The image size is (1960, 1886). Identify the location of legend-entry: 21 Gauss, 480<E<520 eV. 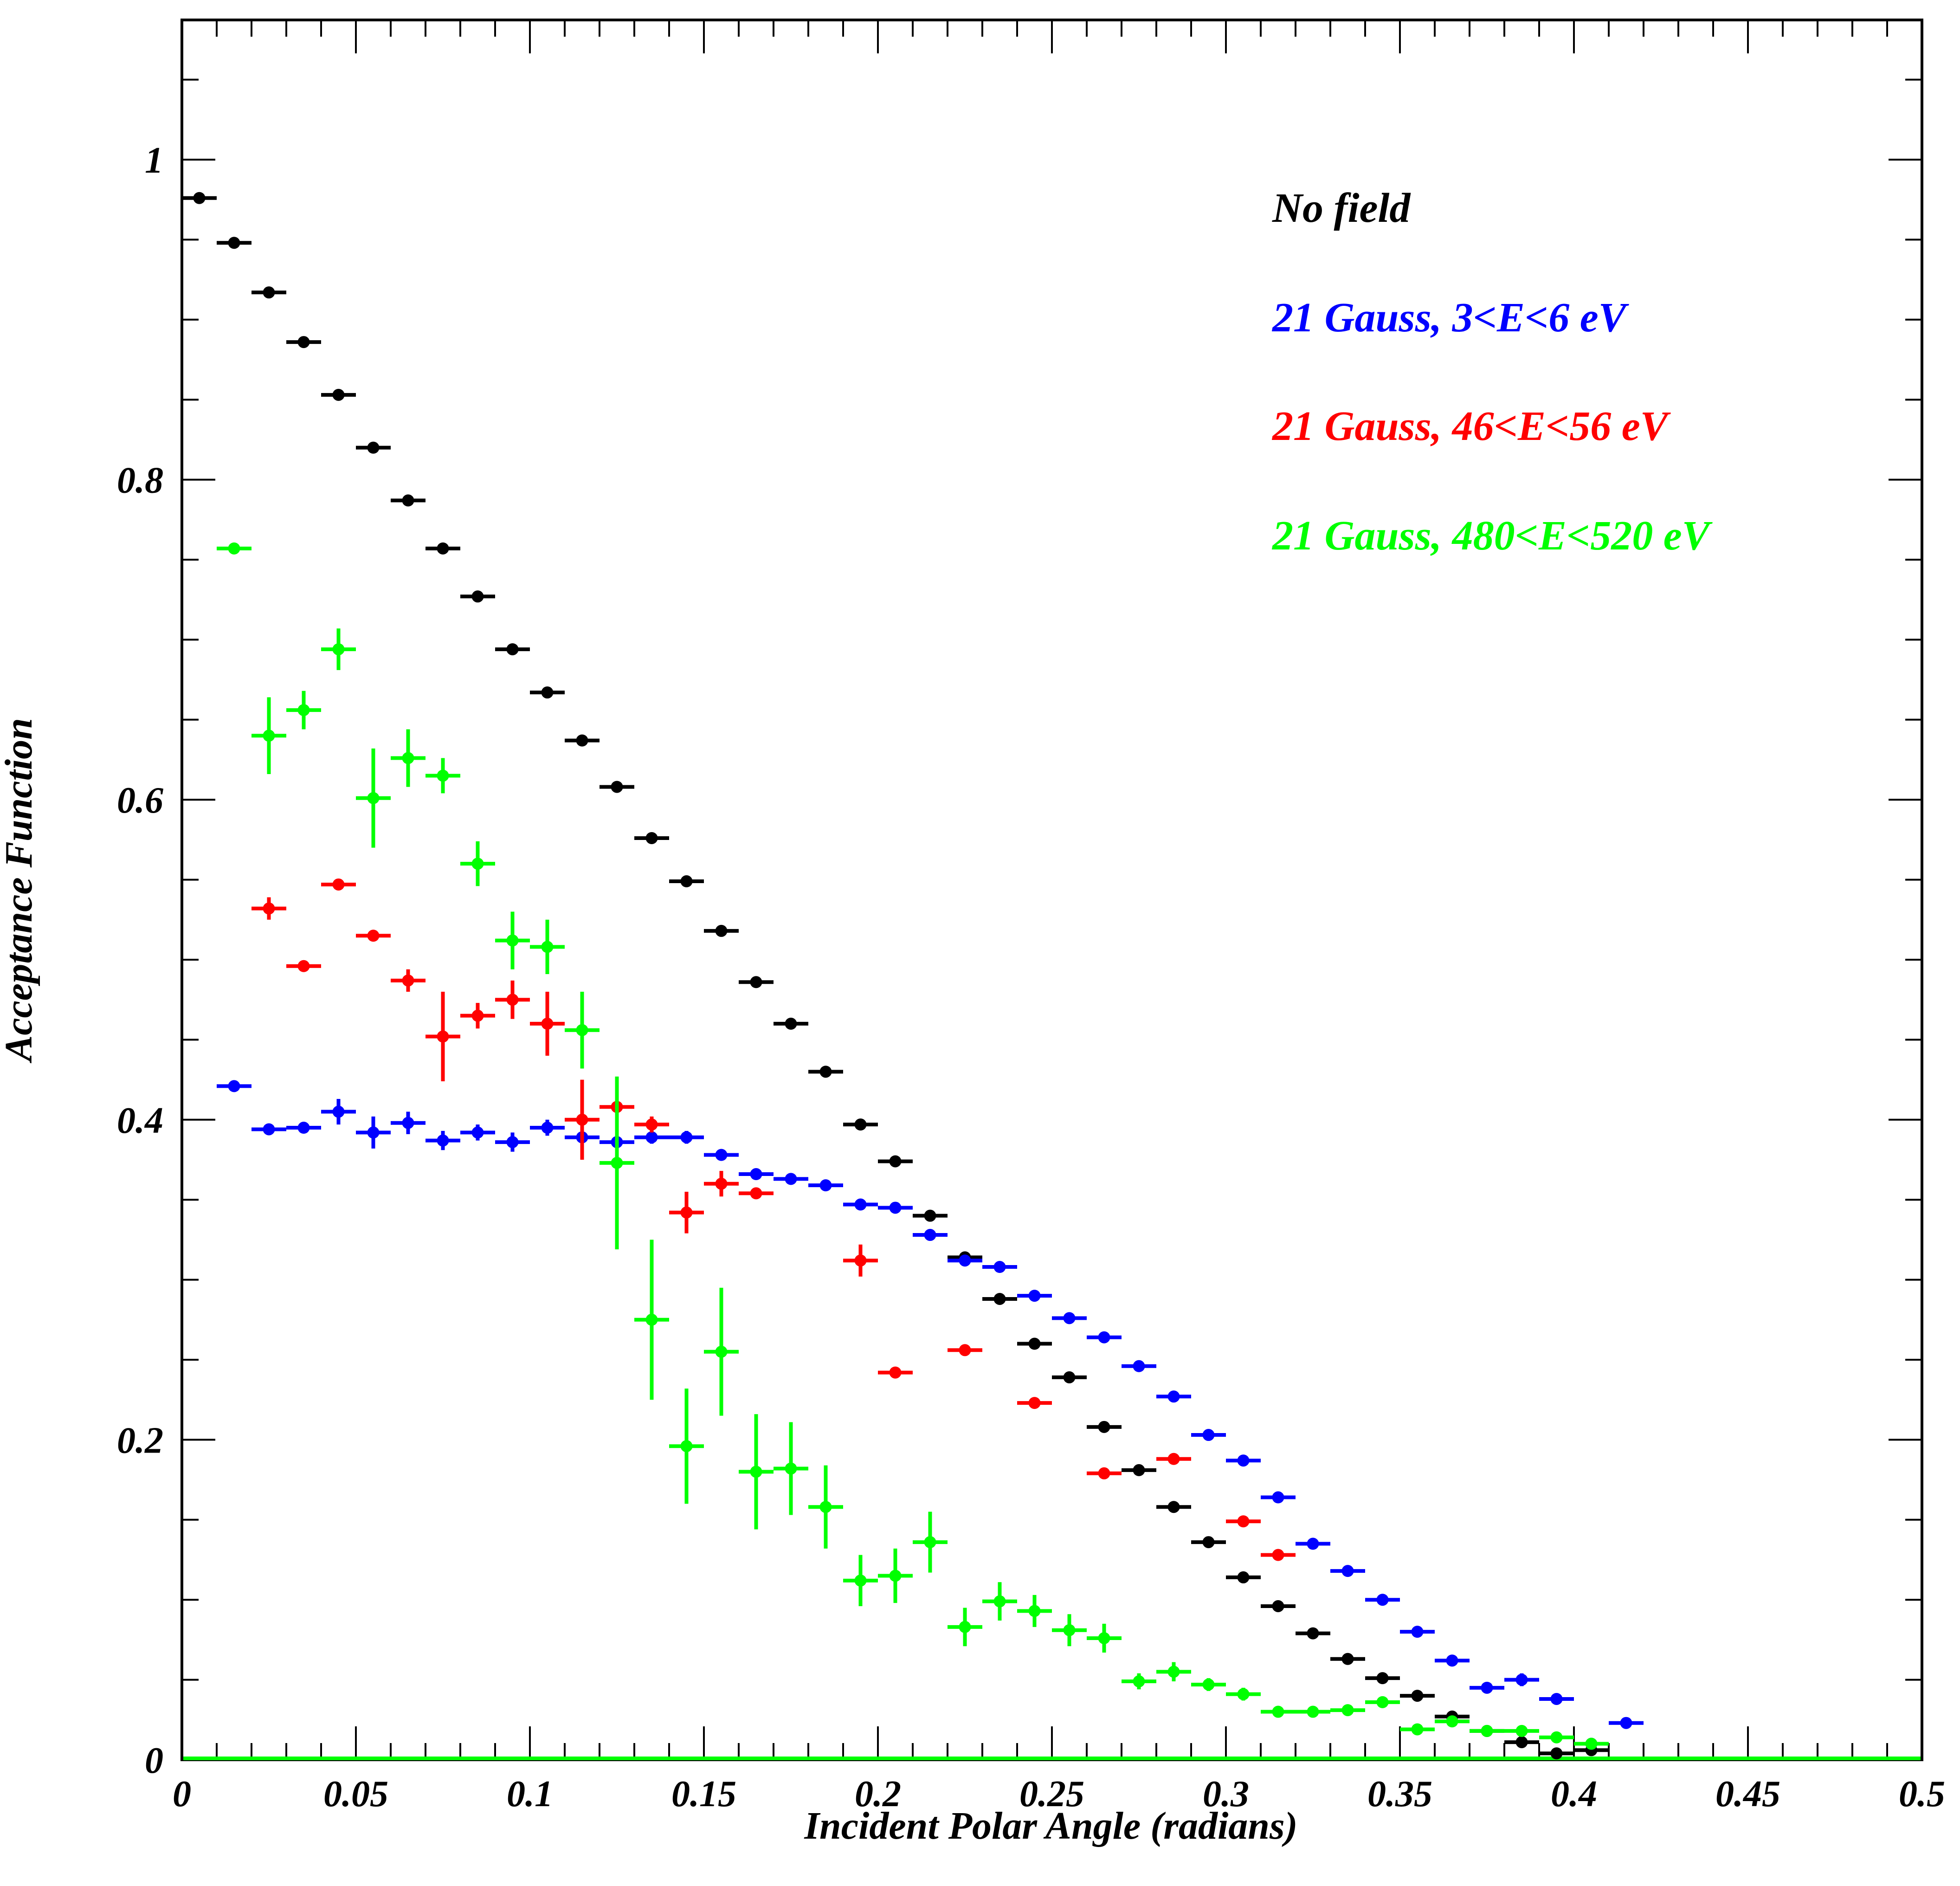
(1492, 536).